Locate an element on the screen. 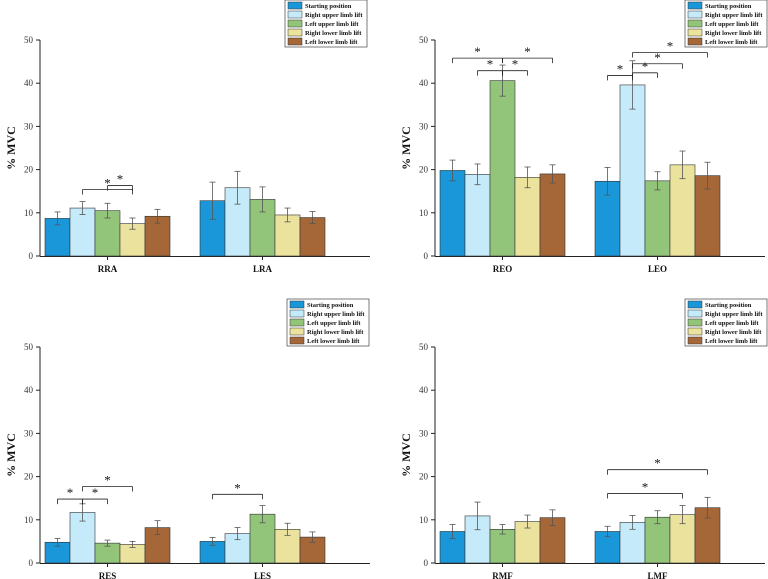 Image resolution: width=768 pixels, height=579 pixels. category-label: REO is located at coordinates (503, 269).